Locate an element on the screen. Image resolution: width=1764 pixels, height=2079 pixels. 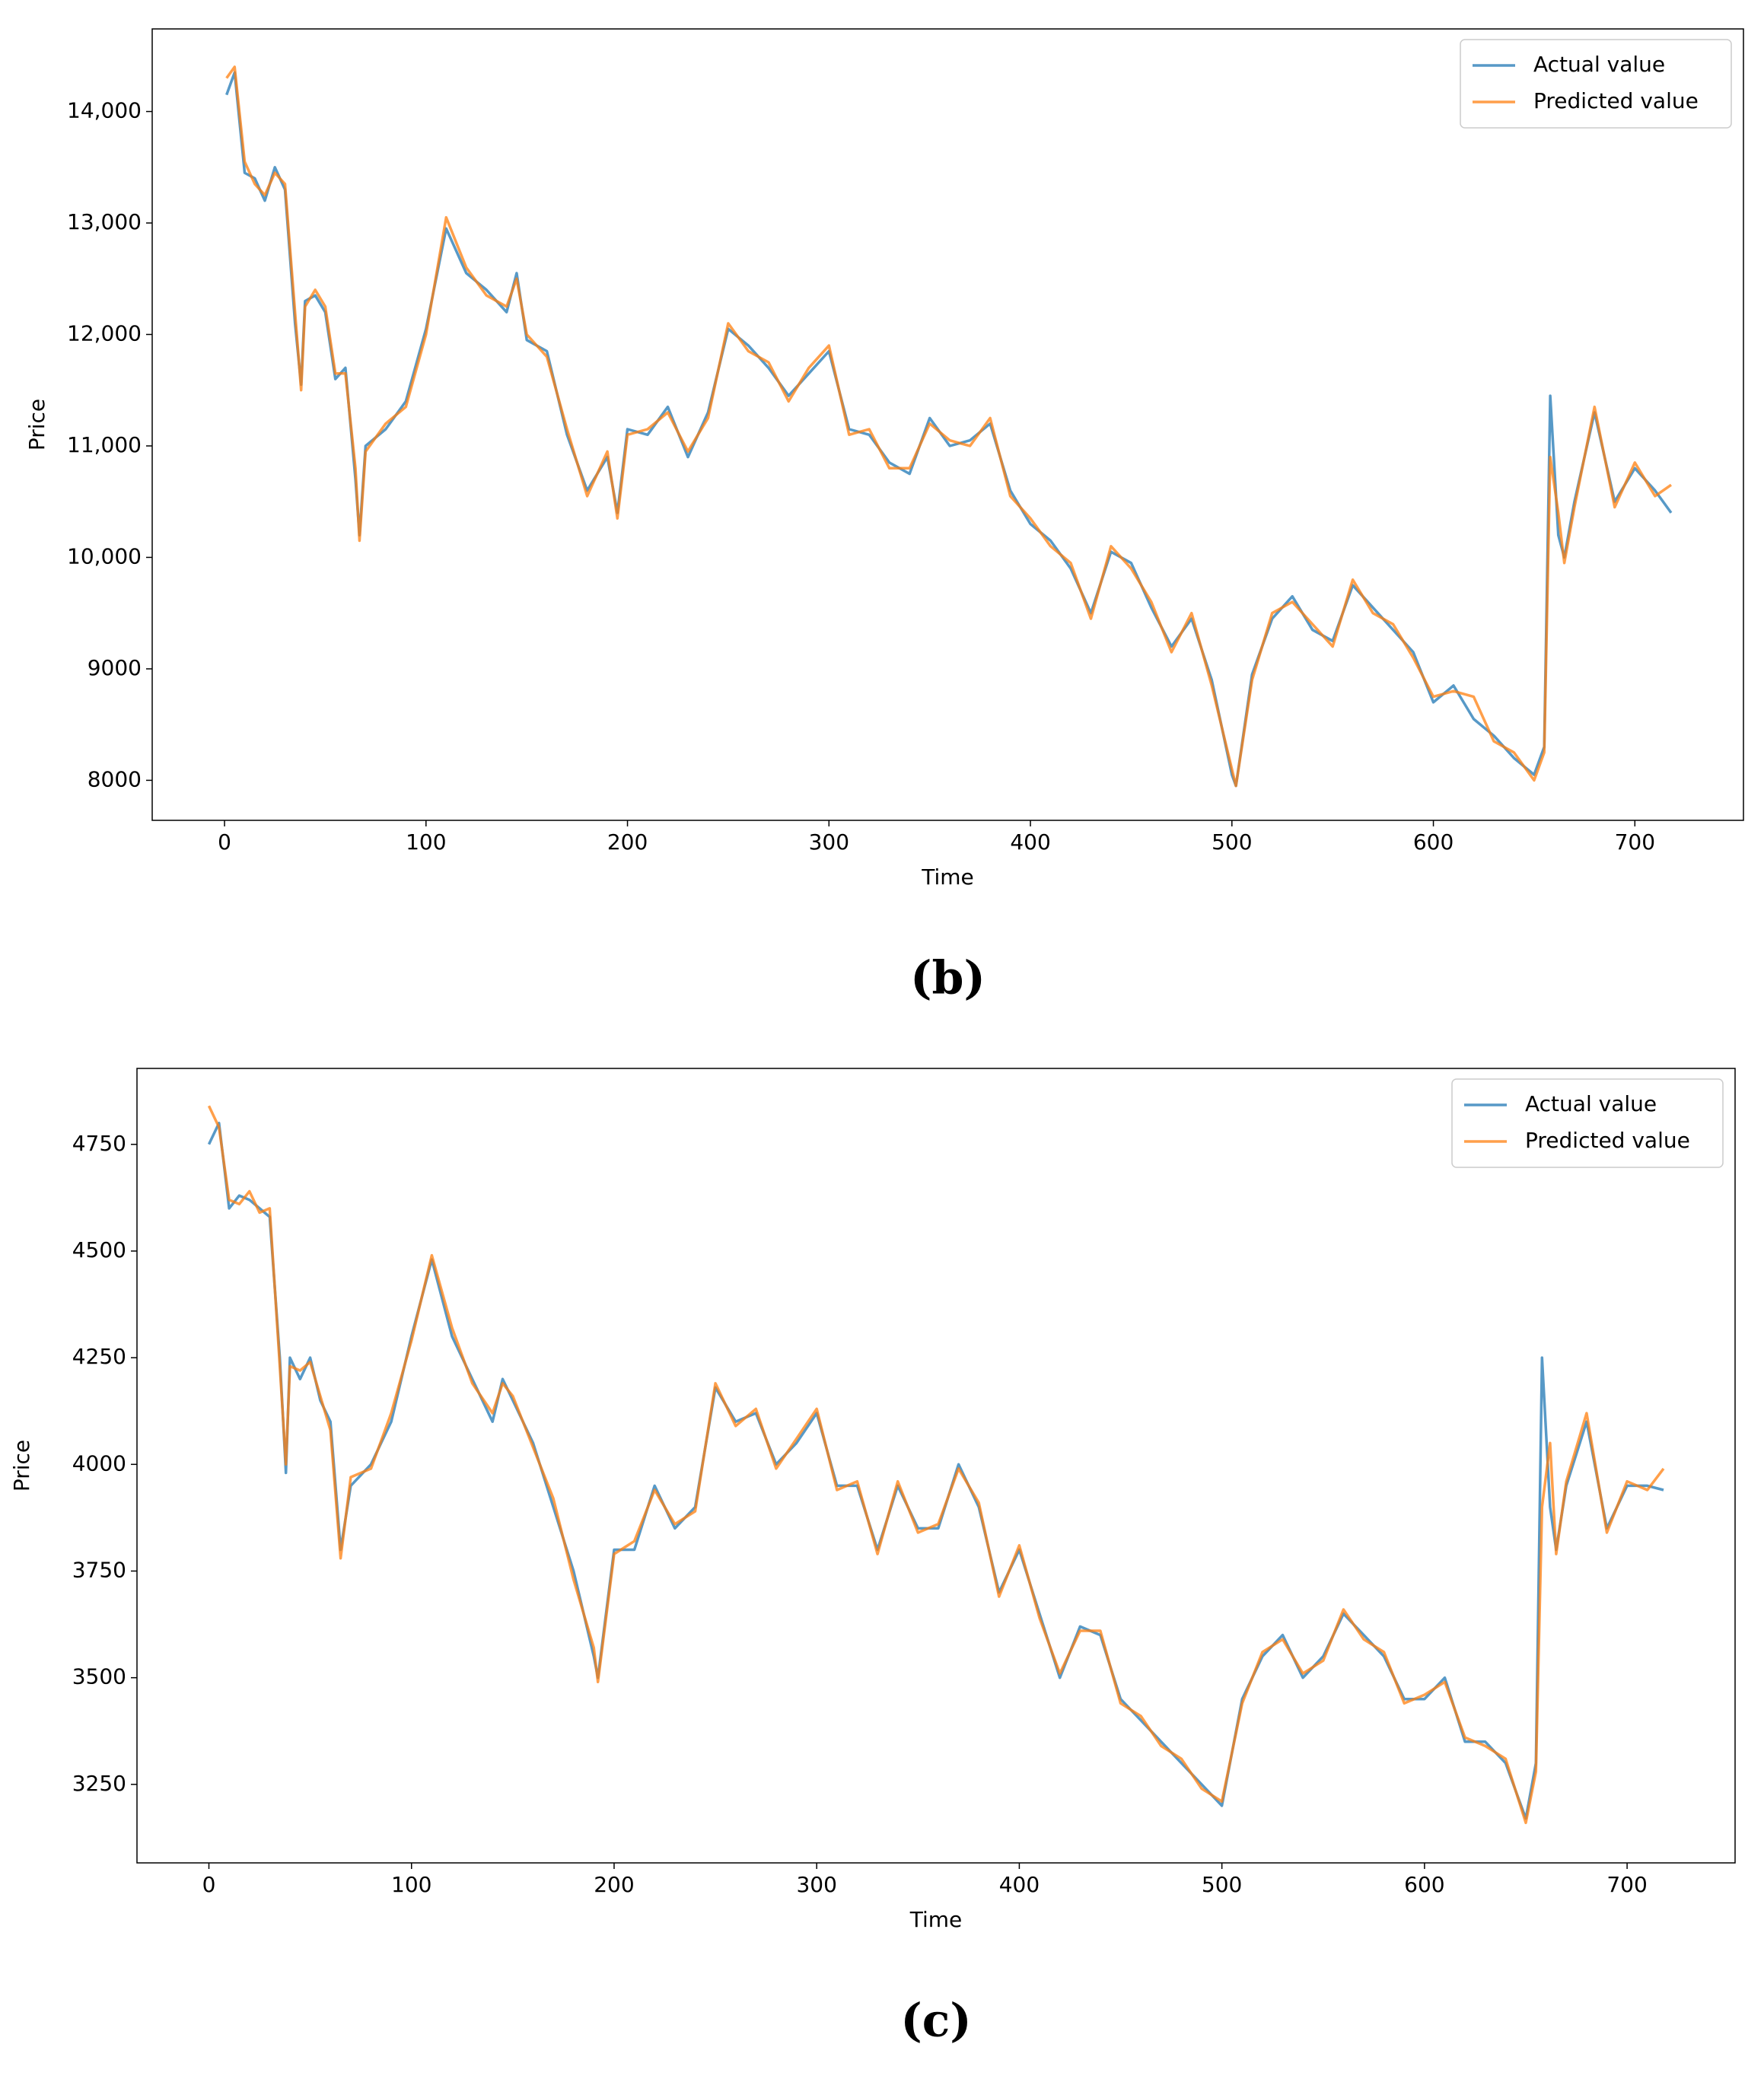
y-tick-label: 10,000 is located at coordinates (104, 556).